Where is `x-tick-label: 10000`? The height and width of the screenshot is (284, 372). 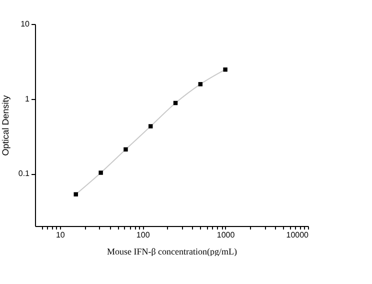
x-tick-label: 10000 is located at coordinates (298, 235).